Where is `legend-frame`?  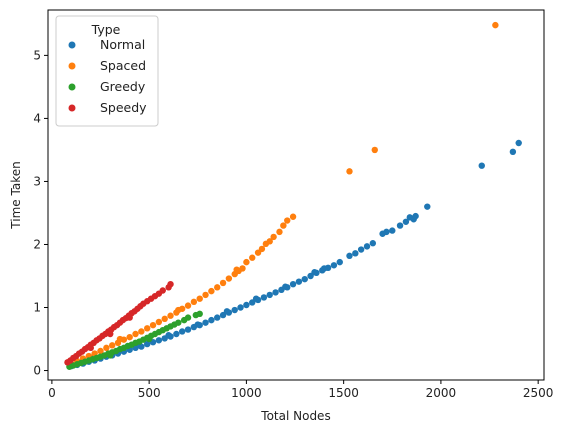 legend-frame is located at coordinates (107, 71).